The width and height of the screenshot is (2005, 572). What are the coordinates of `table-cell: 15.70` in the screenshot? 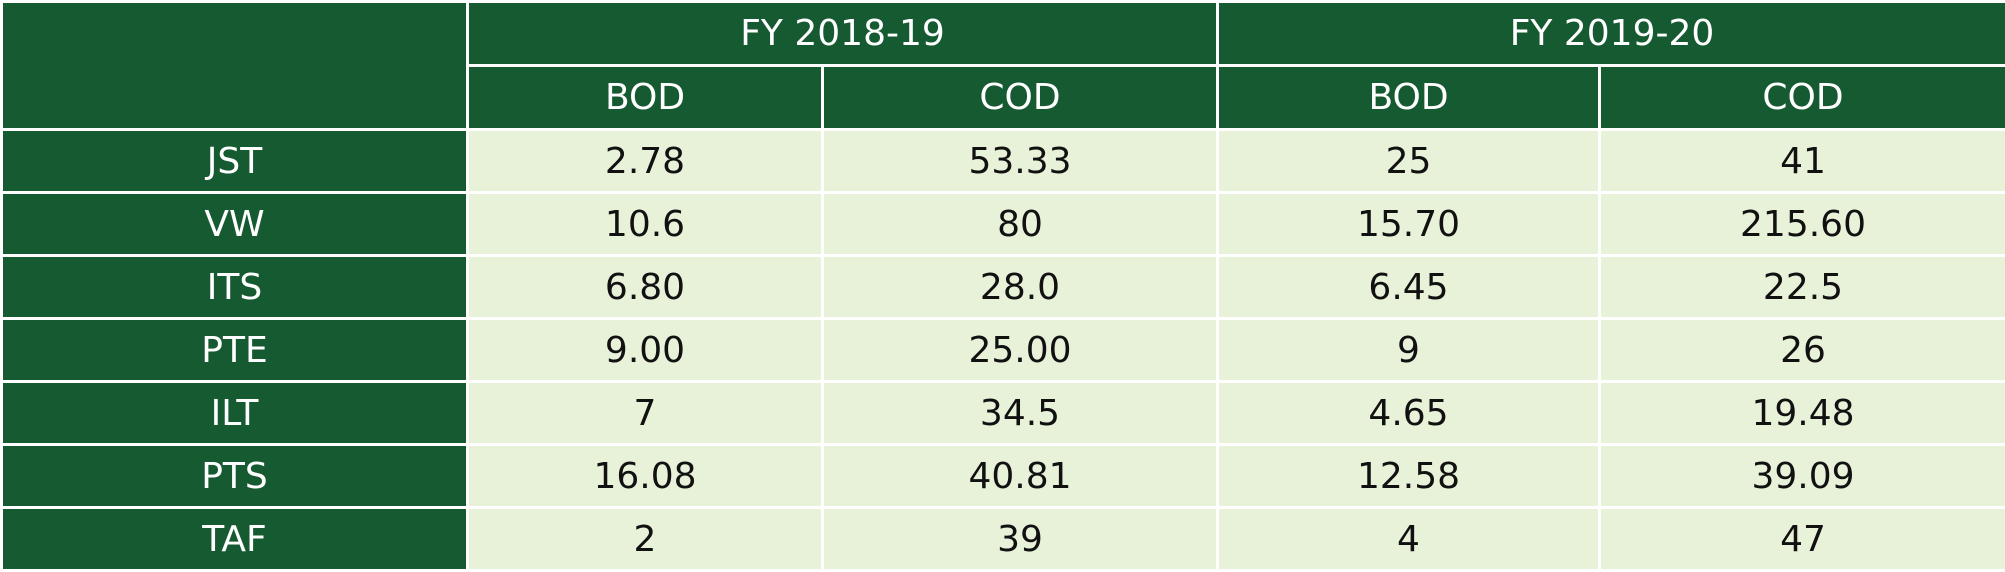 It's located at (1409, 224).